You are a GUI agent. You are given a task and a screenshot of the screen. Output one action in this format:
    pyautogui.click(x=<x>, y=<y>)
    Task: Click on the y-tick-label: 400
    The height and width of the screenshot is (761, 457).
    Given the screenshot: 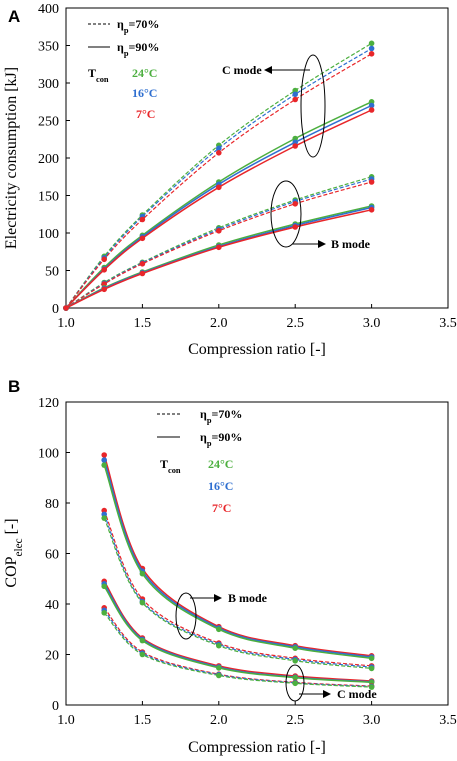 What is the action you would take?
    pyautogui.click(x=48, y=9)
    